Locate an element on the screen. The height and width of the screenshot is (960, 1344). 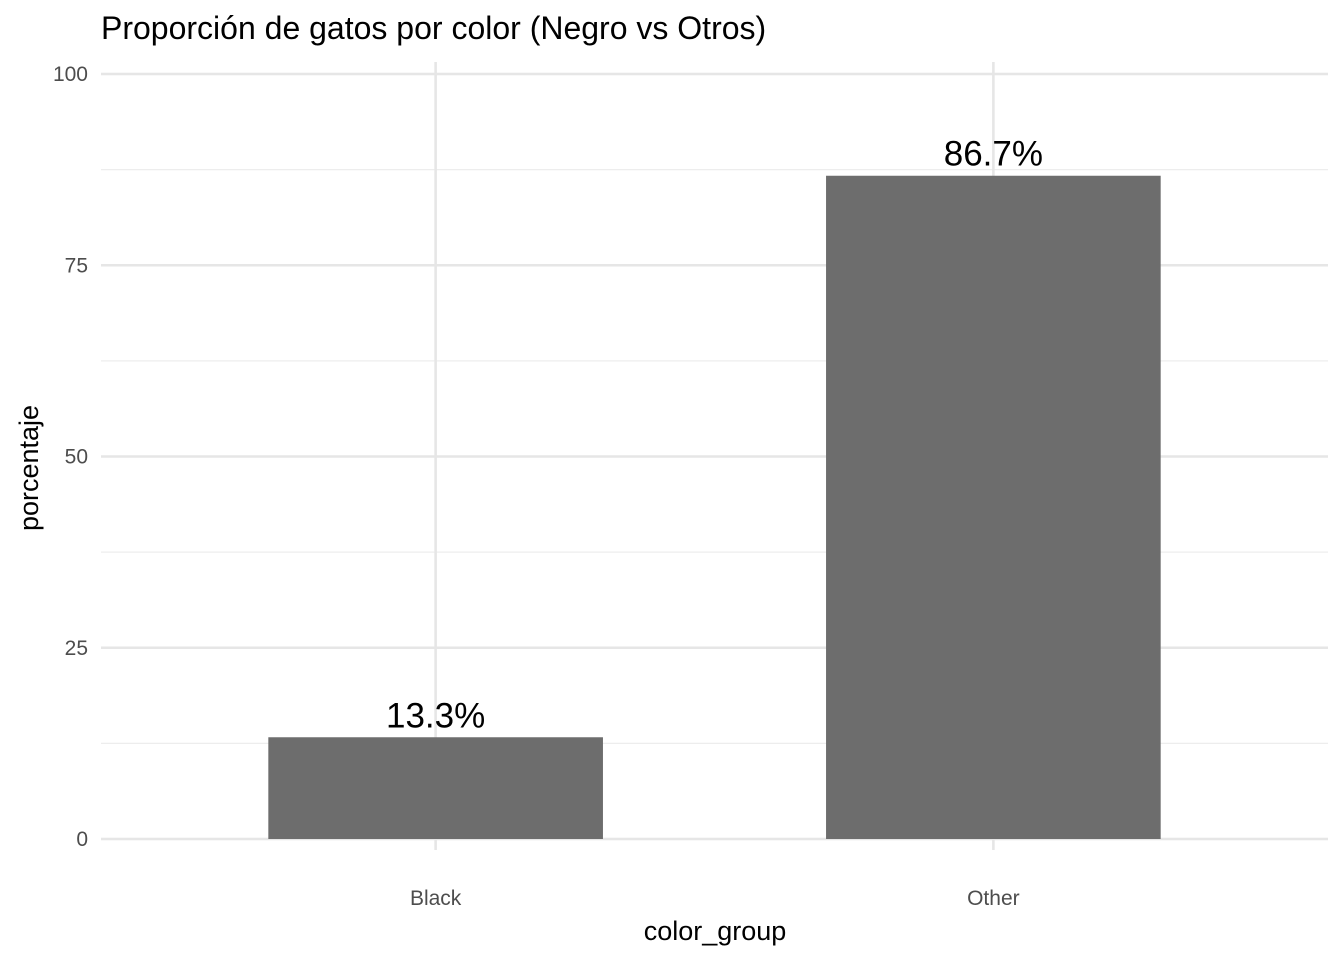
y-axis-ticks: 0 25 50 75 100 is located at coordinates (70, 457).